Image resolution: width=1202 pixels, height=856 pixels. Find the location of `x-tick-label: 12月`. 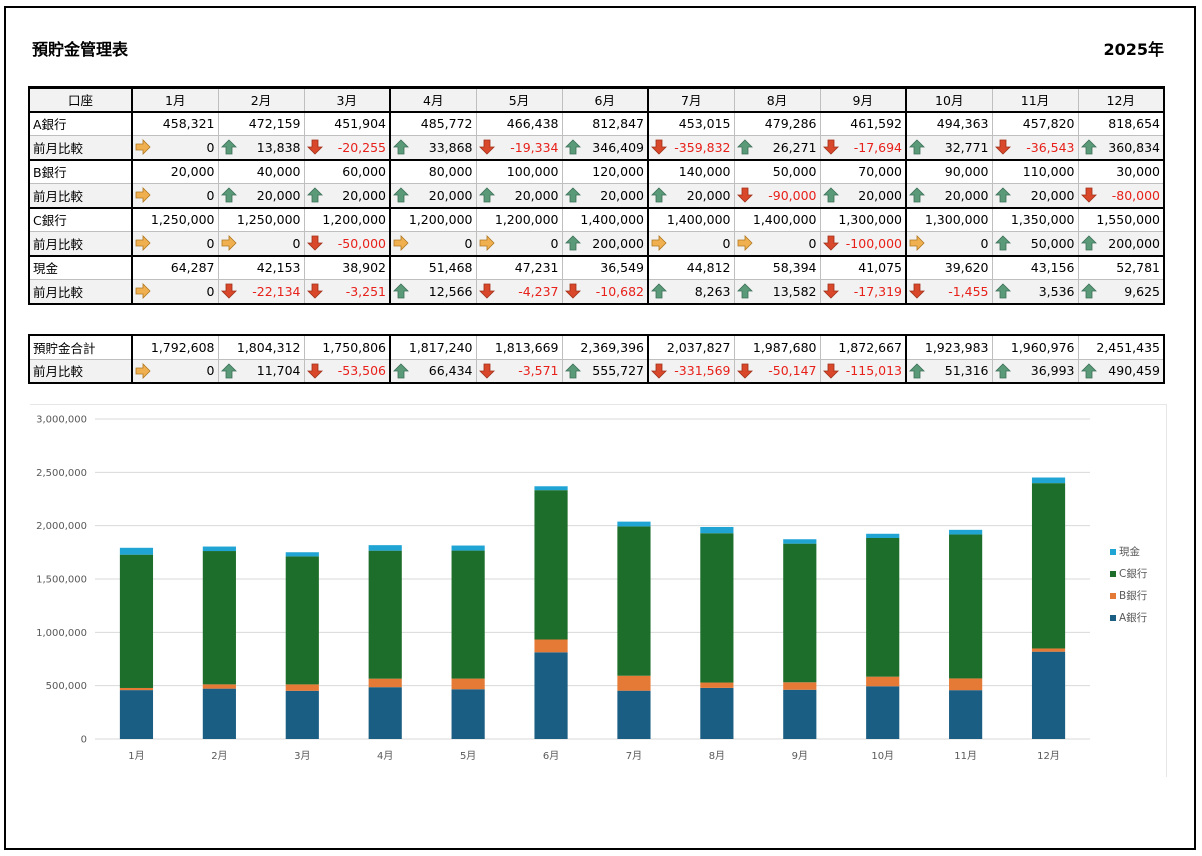

x-tick-label: 12月 is located at coordinates (1048, 756).